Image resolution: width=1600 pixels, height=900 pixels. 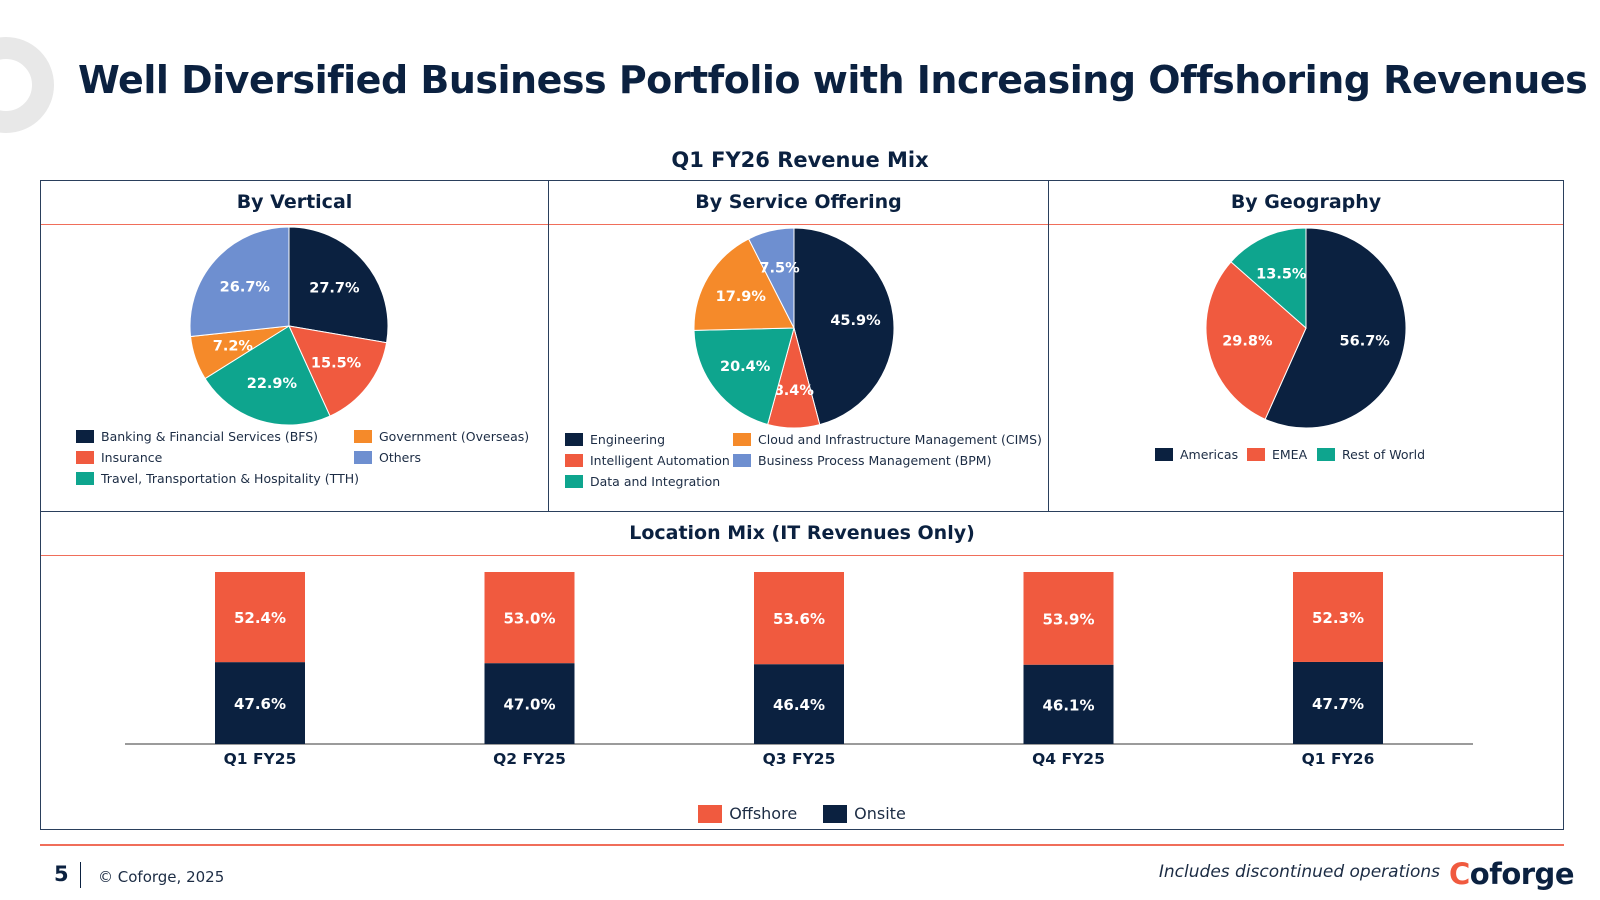 What do you see at coordinates (1068, 618) in the screenshot?
I see `bar-offshore-q4-fy25` at bounding box center [1068, 618].